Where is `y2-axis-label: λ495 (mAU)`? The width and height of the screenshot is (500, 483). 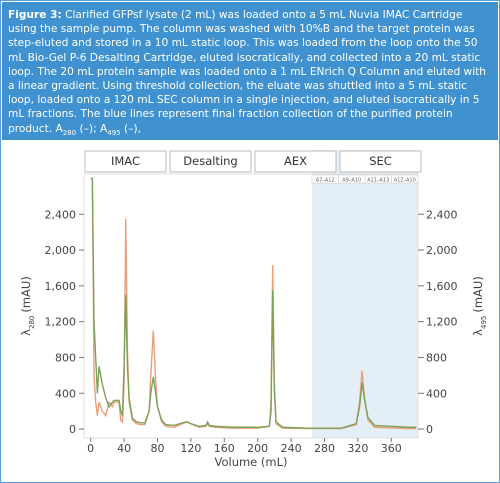 y2-axis-label: λ495 (mAU) is located at coordinates (479, 306).